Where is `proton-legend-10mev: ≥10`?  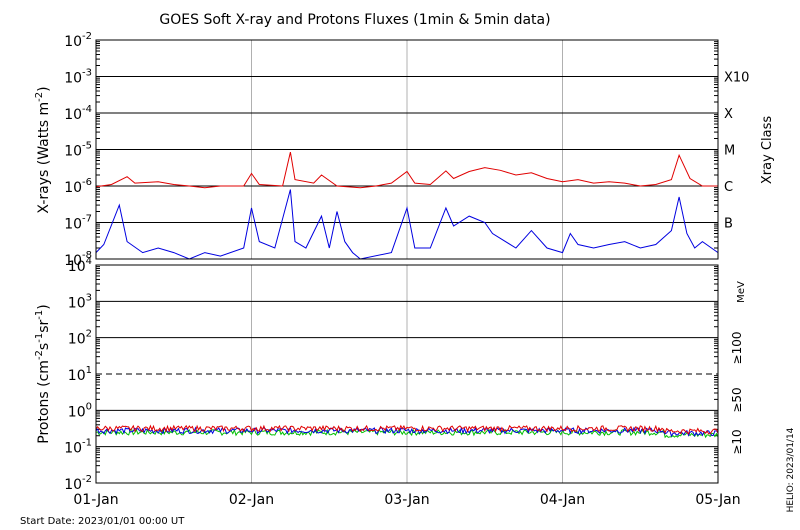 proton-legend-10mev: ≥10 is located at coordinates (737, 441).